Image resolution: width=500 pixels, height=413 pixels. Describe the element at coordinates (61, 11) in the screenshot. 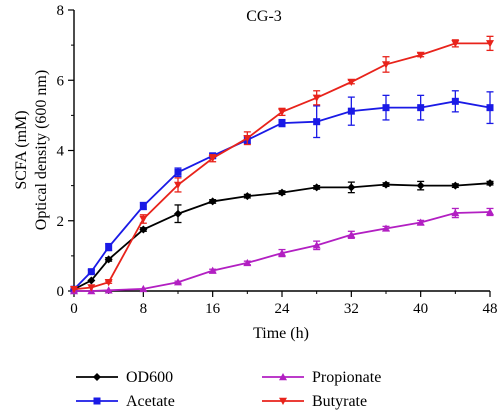

I see `y-tick-label: 8` at that location.